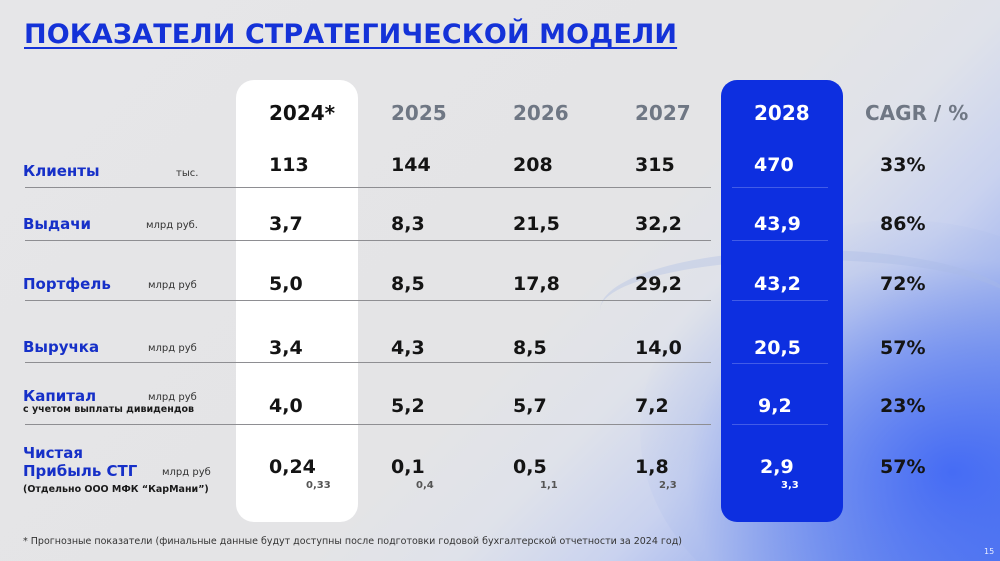 This screenshot has width=1000, height=561. Describe the element at coordinates (425, 485) in the screenshot. I see `subvalue-2025: 0,4` at that location.